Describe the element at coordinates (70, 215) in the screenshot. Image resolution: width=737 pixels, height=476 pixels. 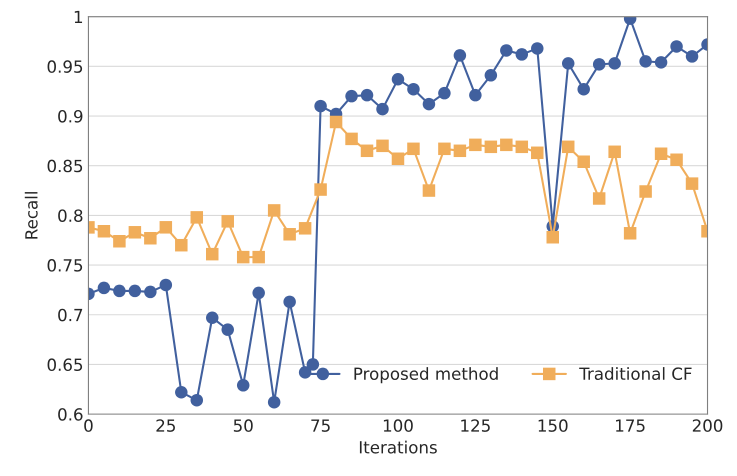
I see `y-tick-label: 0.8` at that location.